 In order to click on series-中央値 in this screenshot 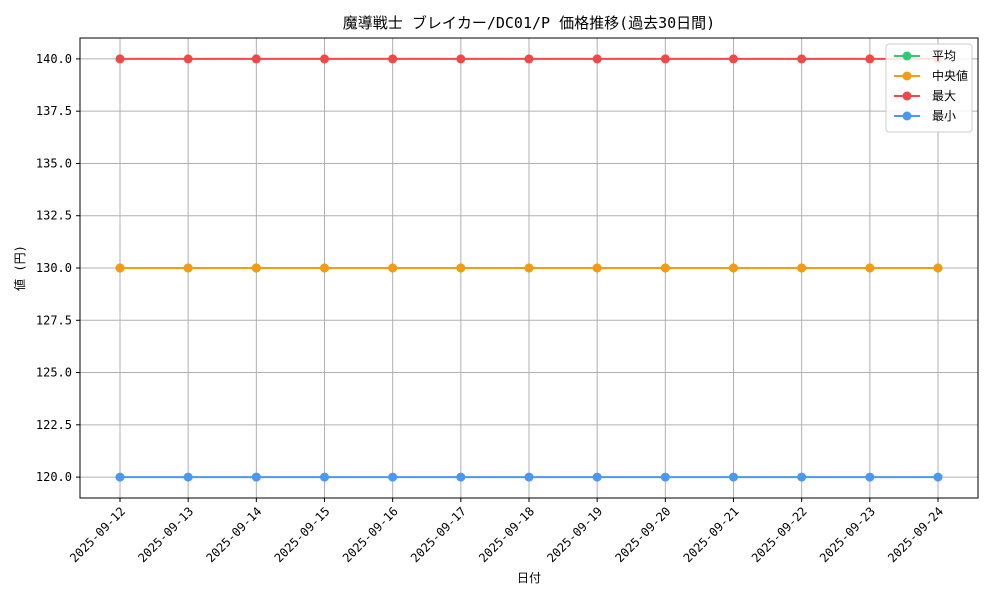, I will do `click(529, 268)`.